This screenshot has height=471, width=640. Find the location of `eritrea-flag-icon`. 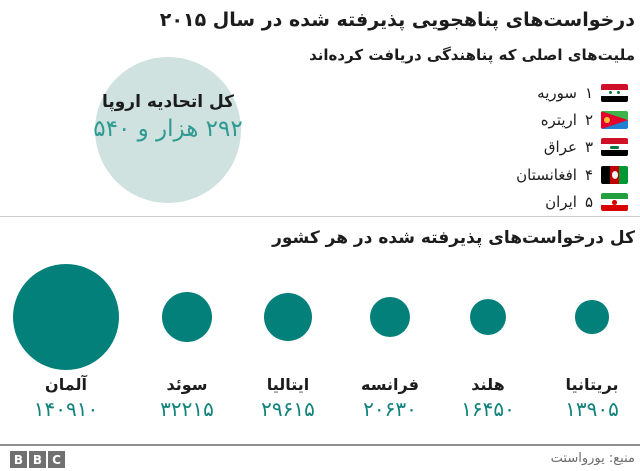

eritrea-flag-icon is located at coordinates (614, 120).